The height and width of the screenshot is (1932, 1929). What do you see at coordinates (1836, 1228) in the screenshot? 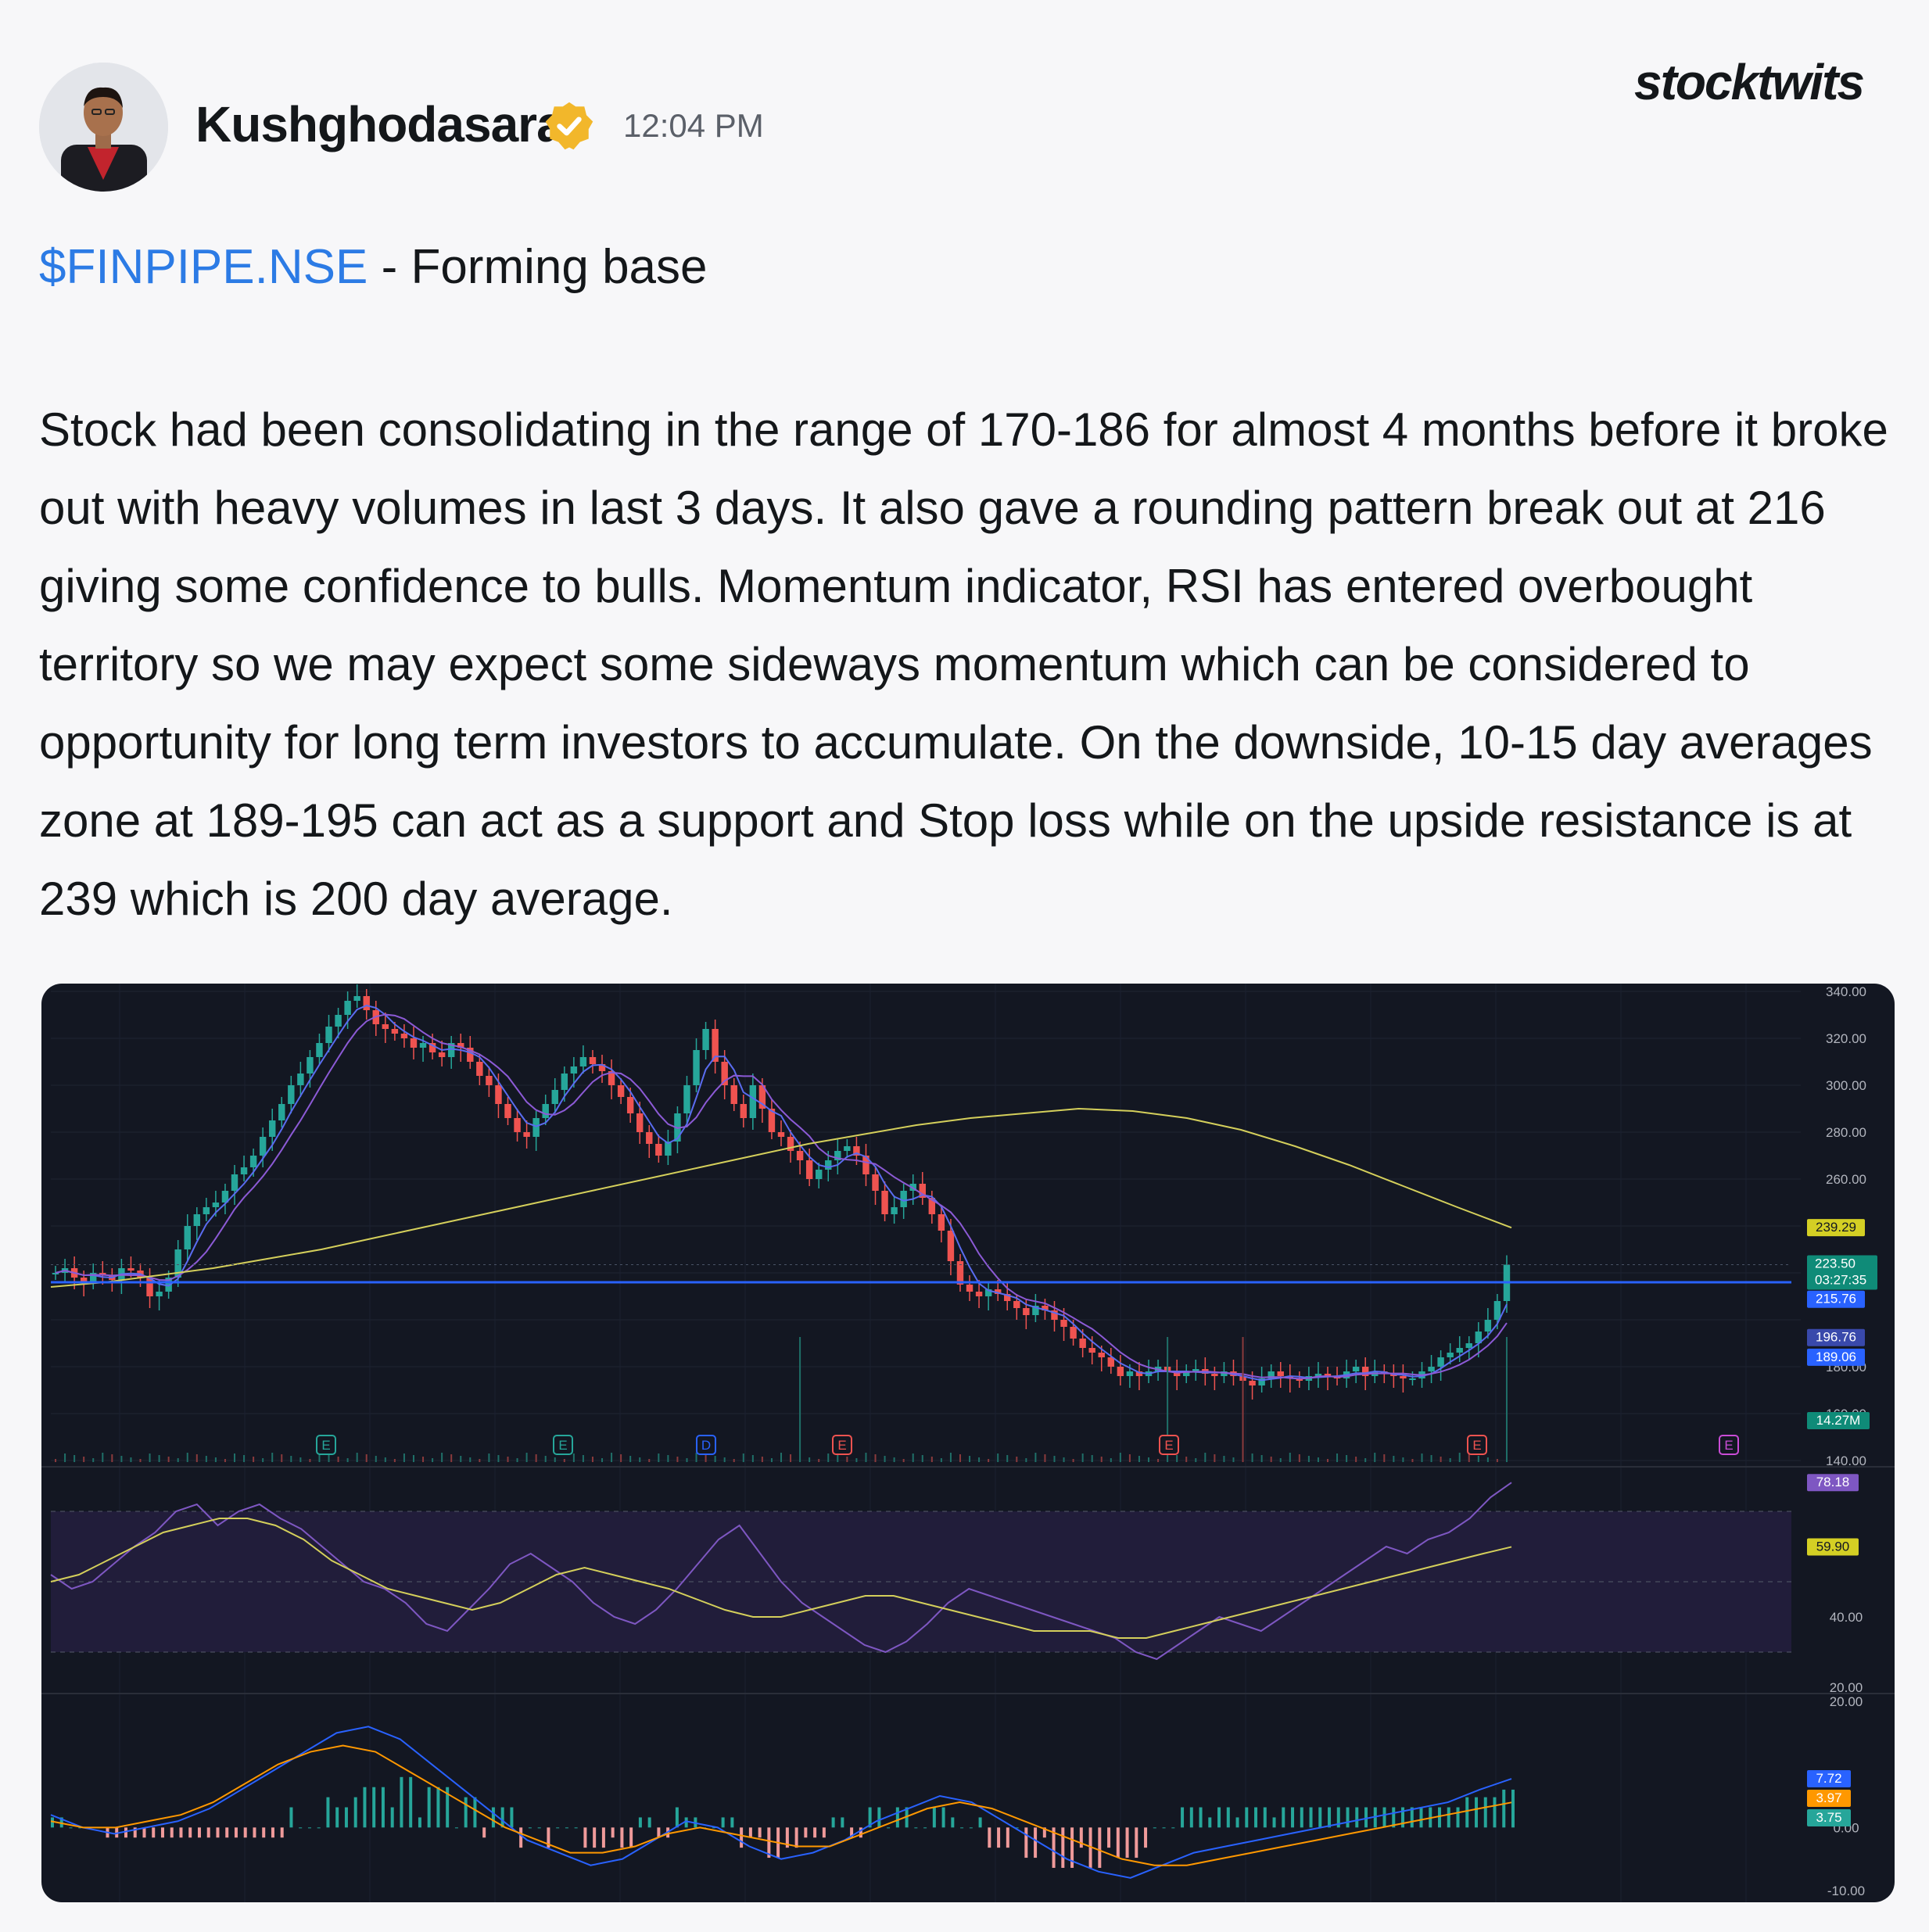
I see `ma200-value-tag` at bounding box center [1836, 1228].